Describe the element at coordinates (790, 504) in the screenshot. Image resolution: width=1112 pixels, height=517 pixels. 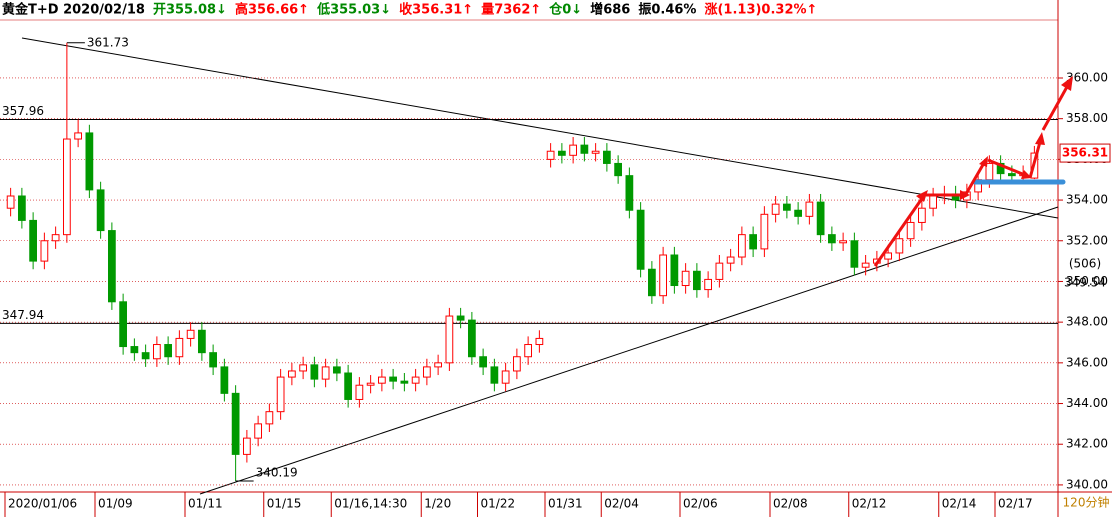
I see `x-tick-label: 02/08` at that location.